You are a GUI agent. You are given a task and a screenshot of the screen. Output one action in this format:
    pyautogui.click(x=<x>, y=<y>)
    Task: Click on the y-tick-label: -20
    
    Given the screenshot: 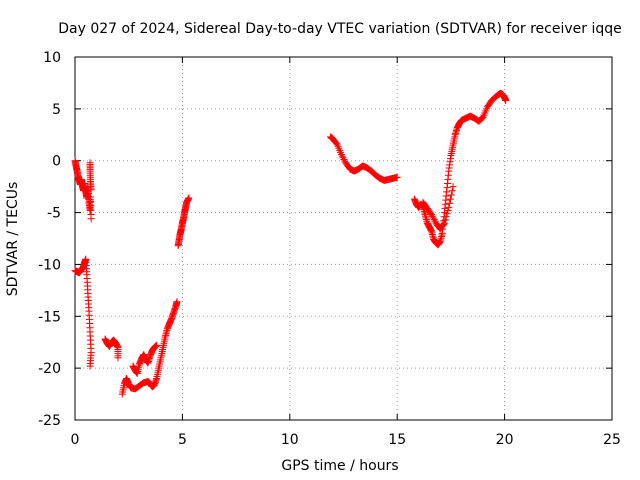 What is the action you would take?
    pyautogui.click(x=49, y=369)
    